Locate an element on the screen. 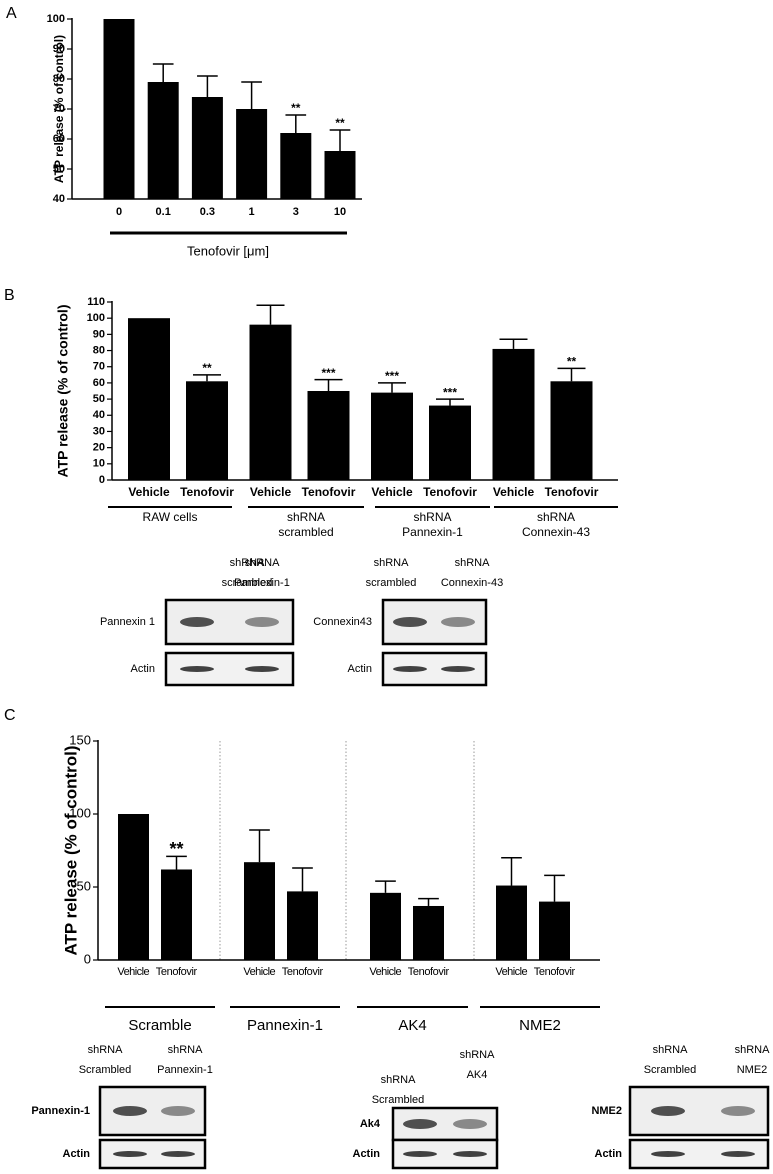 Image resolution: width=773 pixels, height=1174 pixels. significance-label: *** is located at coordinates (328, 373).